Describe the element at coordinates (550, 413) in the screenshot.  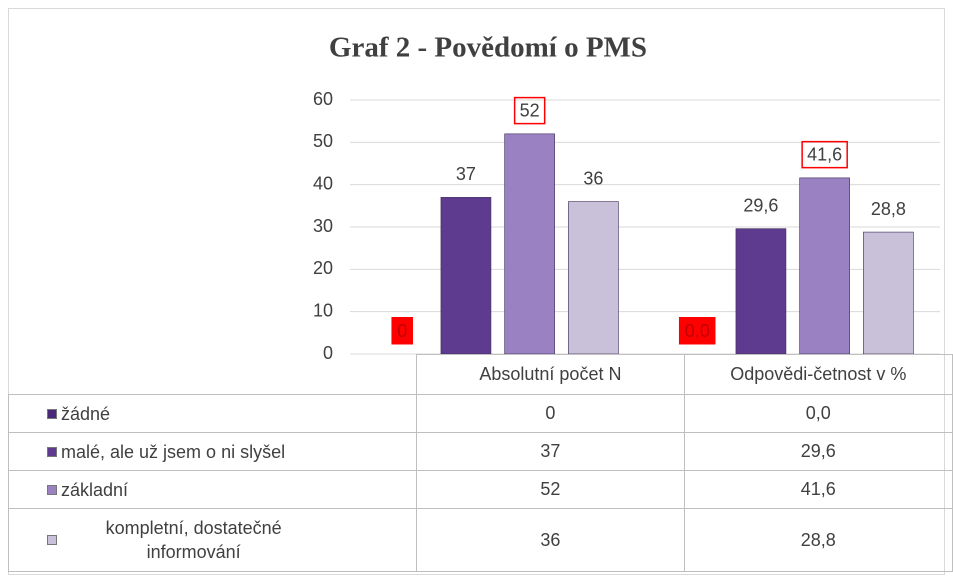
I see `table-value: 0` at that location.